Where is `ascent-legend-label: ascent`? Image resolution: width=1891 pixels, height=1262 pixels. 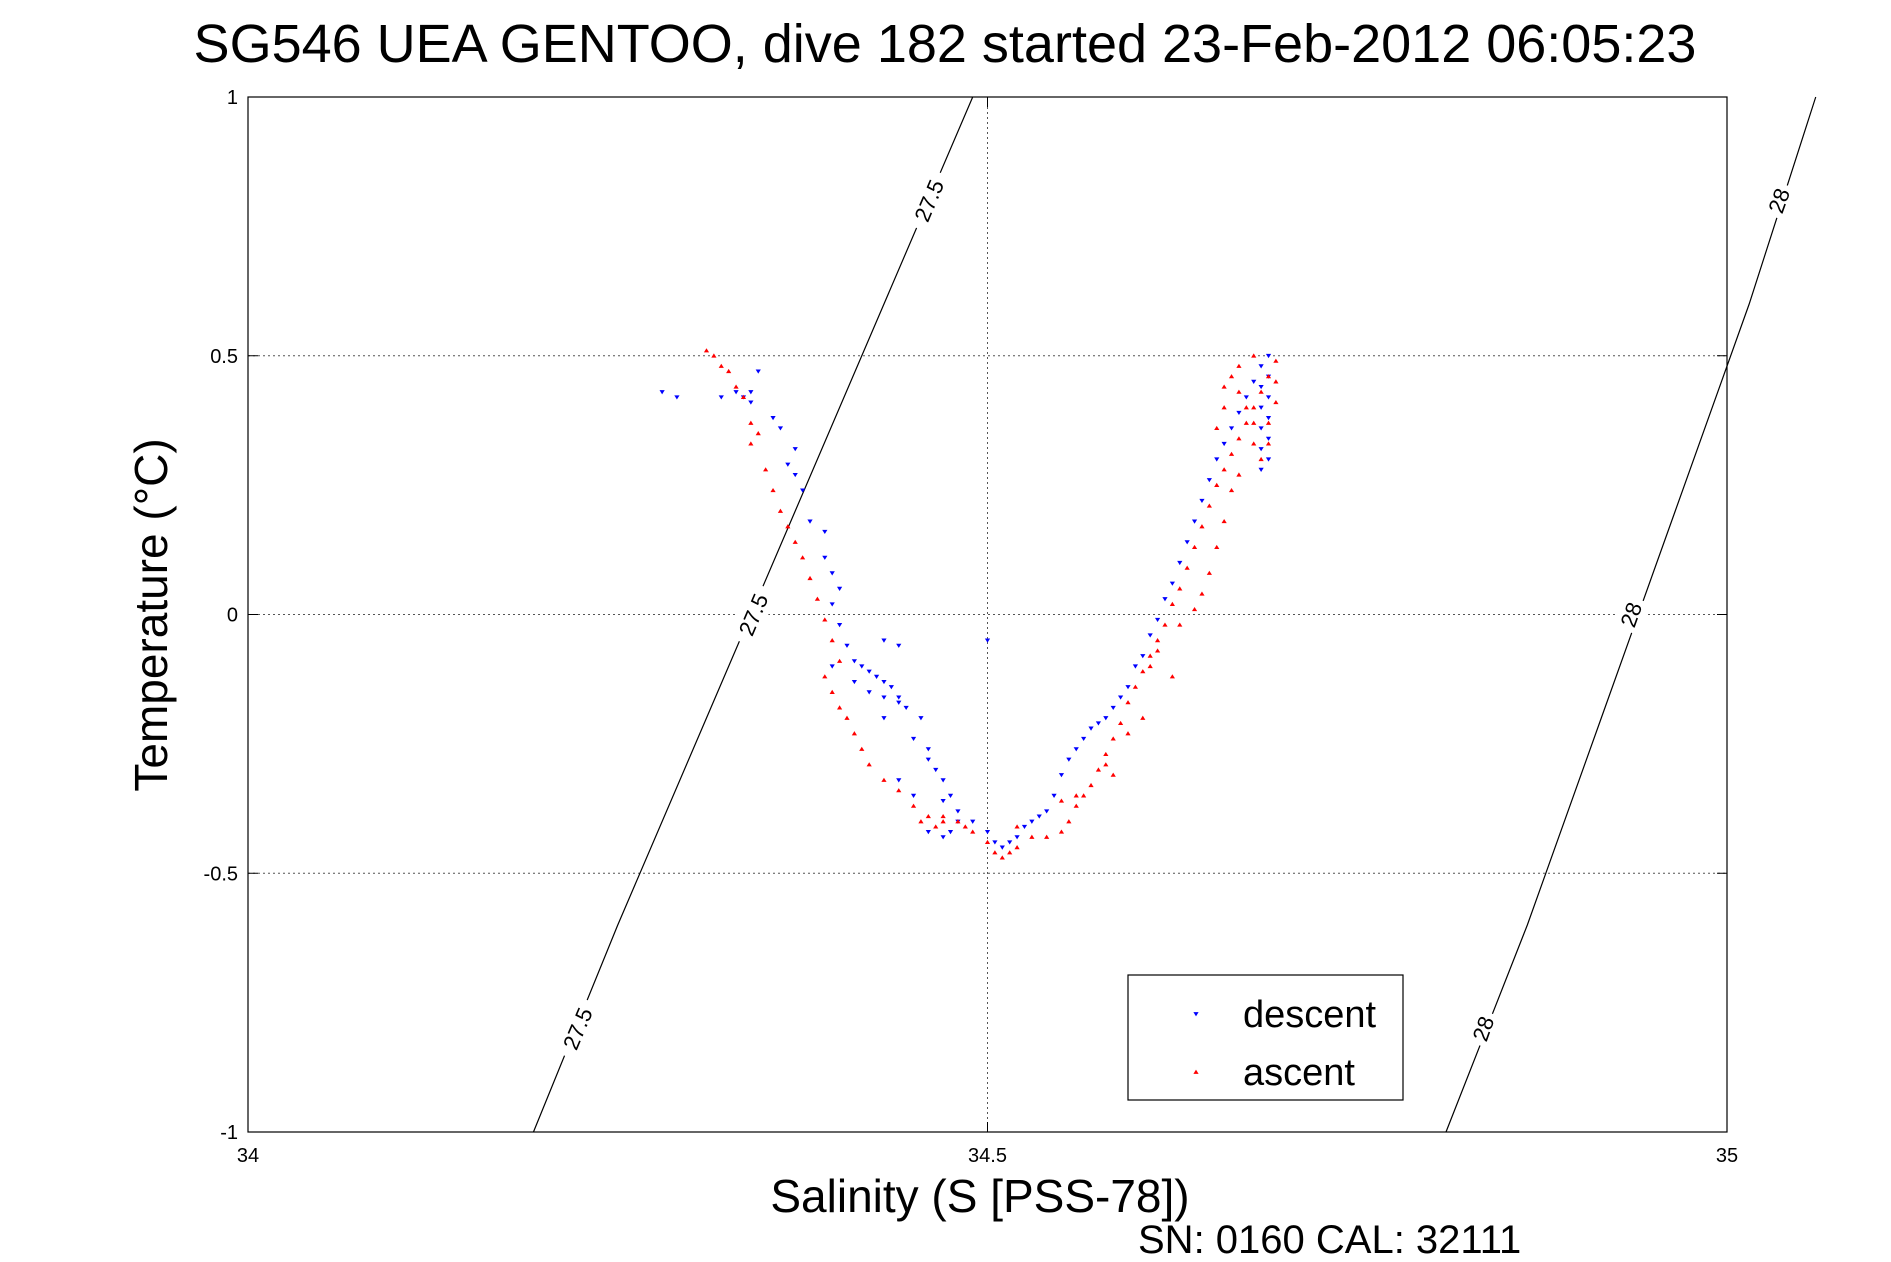 ascent-legend-label: ascent is located at coordinates (1299, 1073).